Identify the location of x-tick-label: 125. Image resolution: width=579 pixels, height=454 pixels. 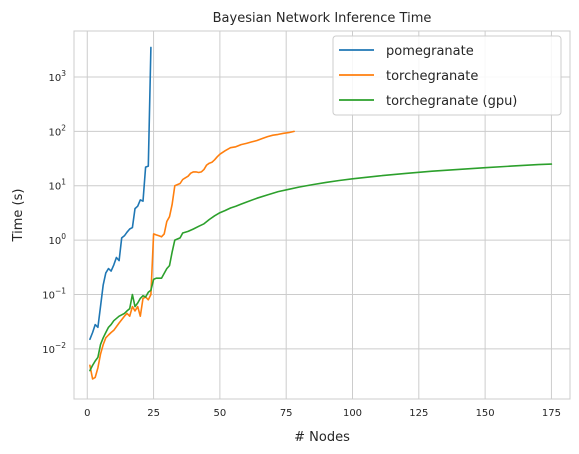
(418, 413).